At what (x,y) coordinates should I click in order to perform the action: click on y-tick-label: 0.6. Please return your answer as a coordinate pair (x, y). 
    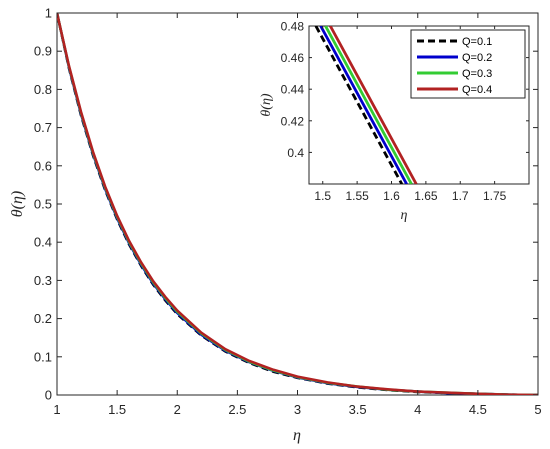
    Looking at the image, I should click on (43, 165).